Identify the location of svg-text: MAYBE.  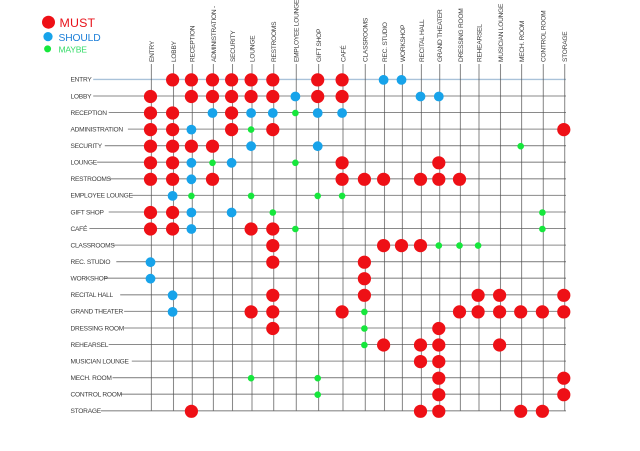
(73, 49).